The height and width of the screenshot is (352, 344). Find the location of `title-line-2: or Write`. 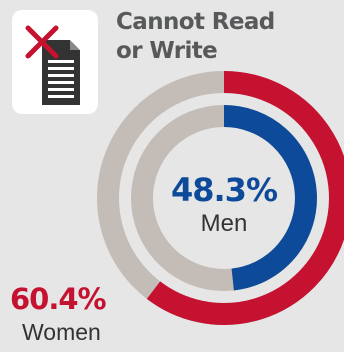

title-line-2: or Write is located at coordinates (167, 51).